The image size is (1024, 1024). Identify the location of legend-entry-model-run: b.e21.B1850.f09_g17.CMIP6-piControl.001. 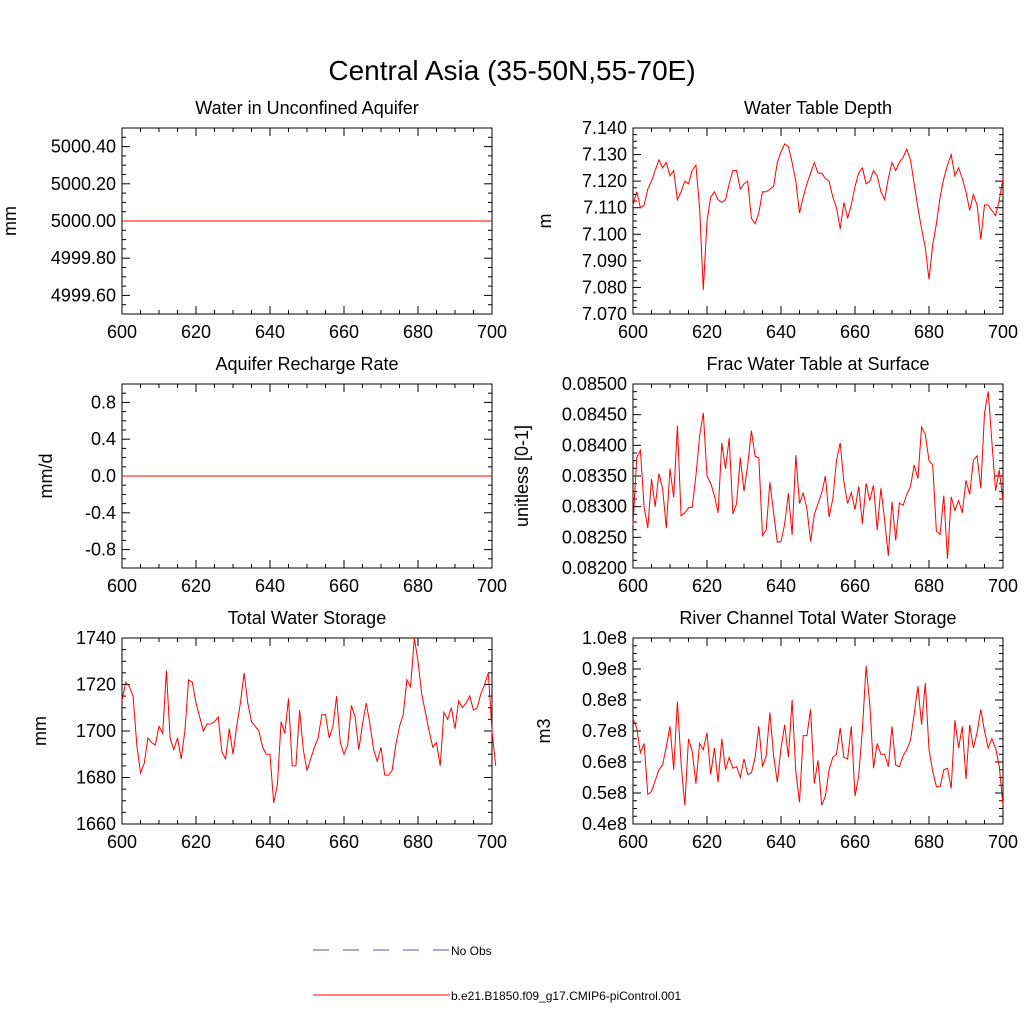
(497, 996).